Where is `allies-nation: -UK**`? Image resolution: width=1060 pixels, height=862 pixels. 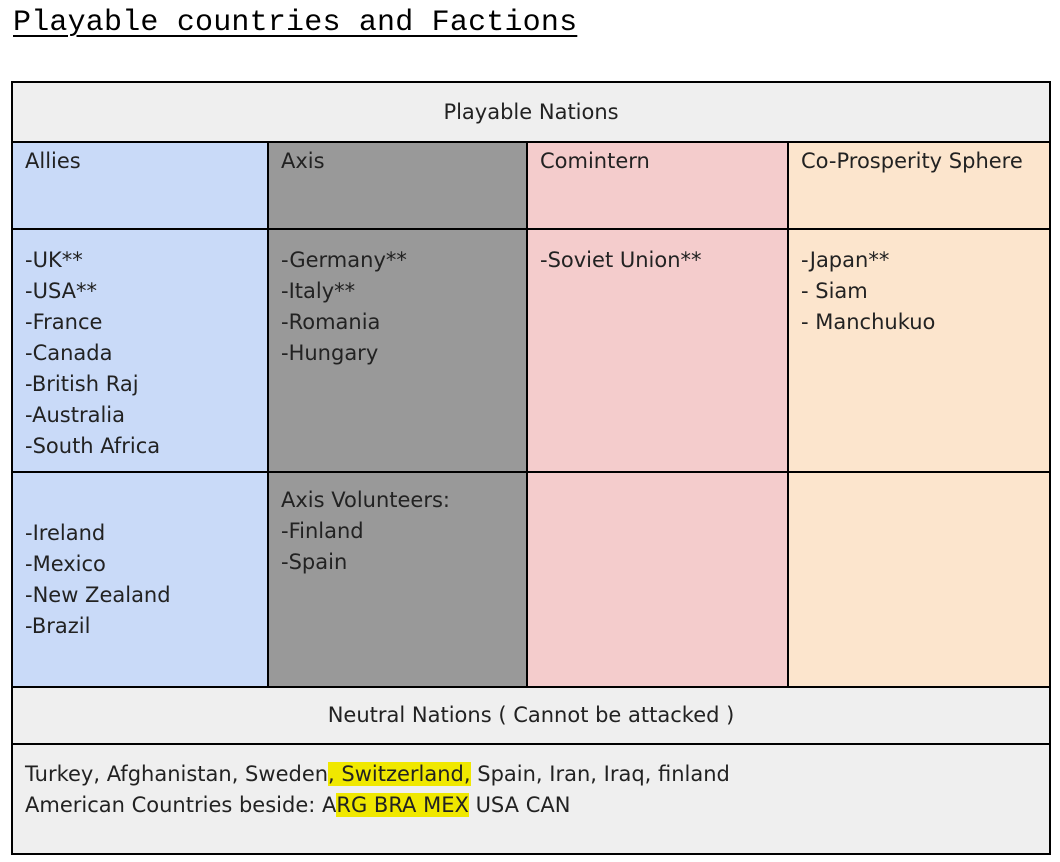
allies-nation: -UK** is located at coordinates (54, 260).